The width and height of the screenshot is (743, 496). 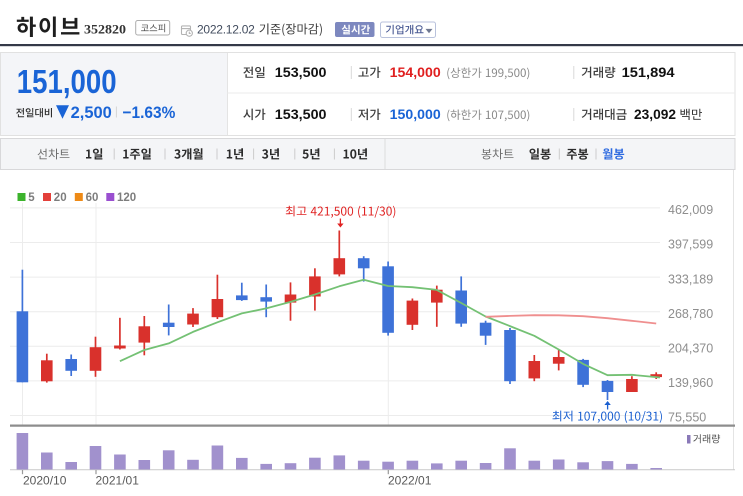 I want to click on svg-text: 151,894, so click(x=648, y=72).